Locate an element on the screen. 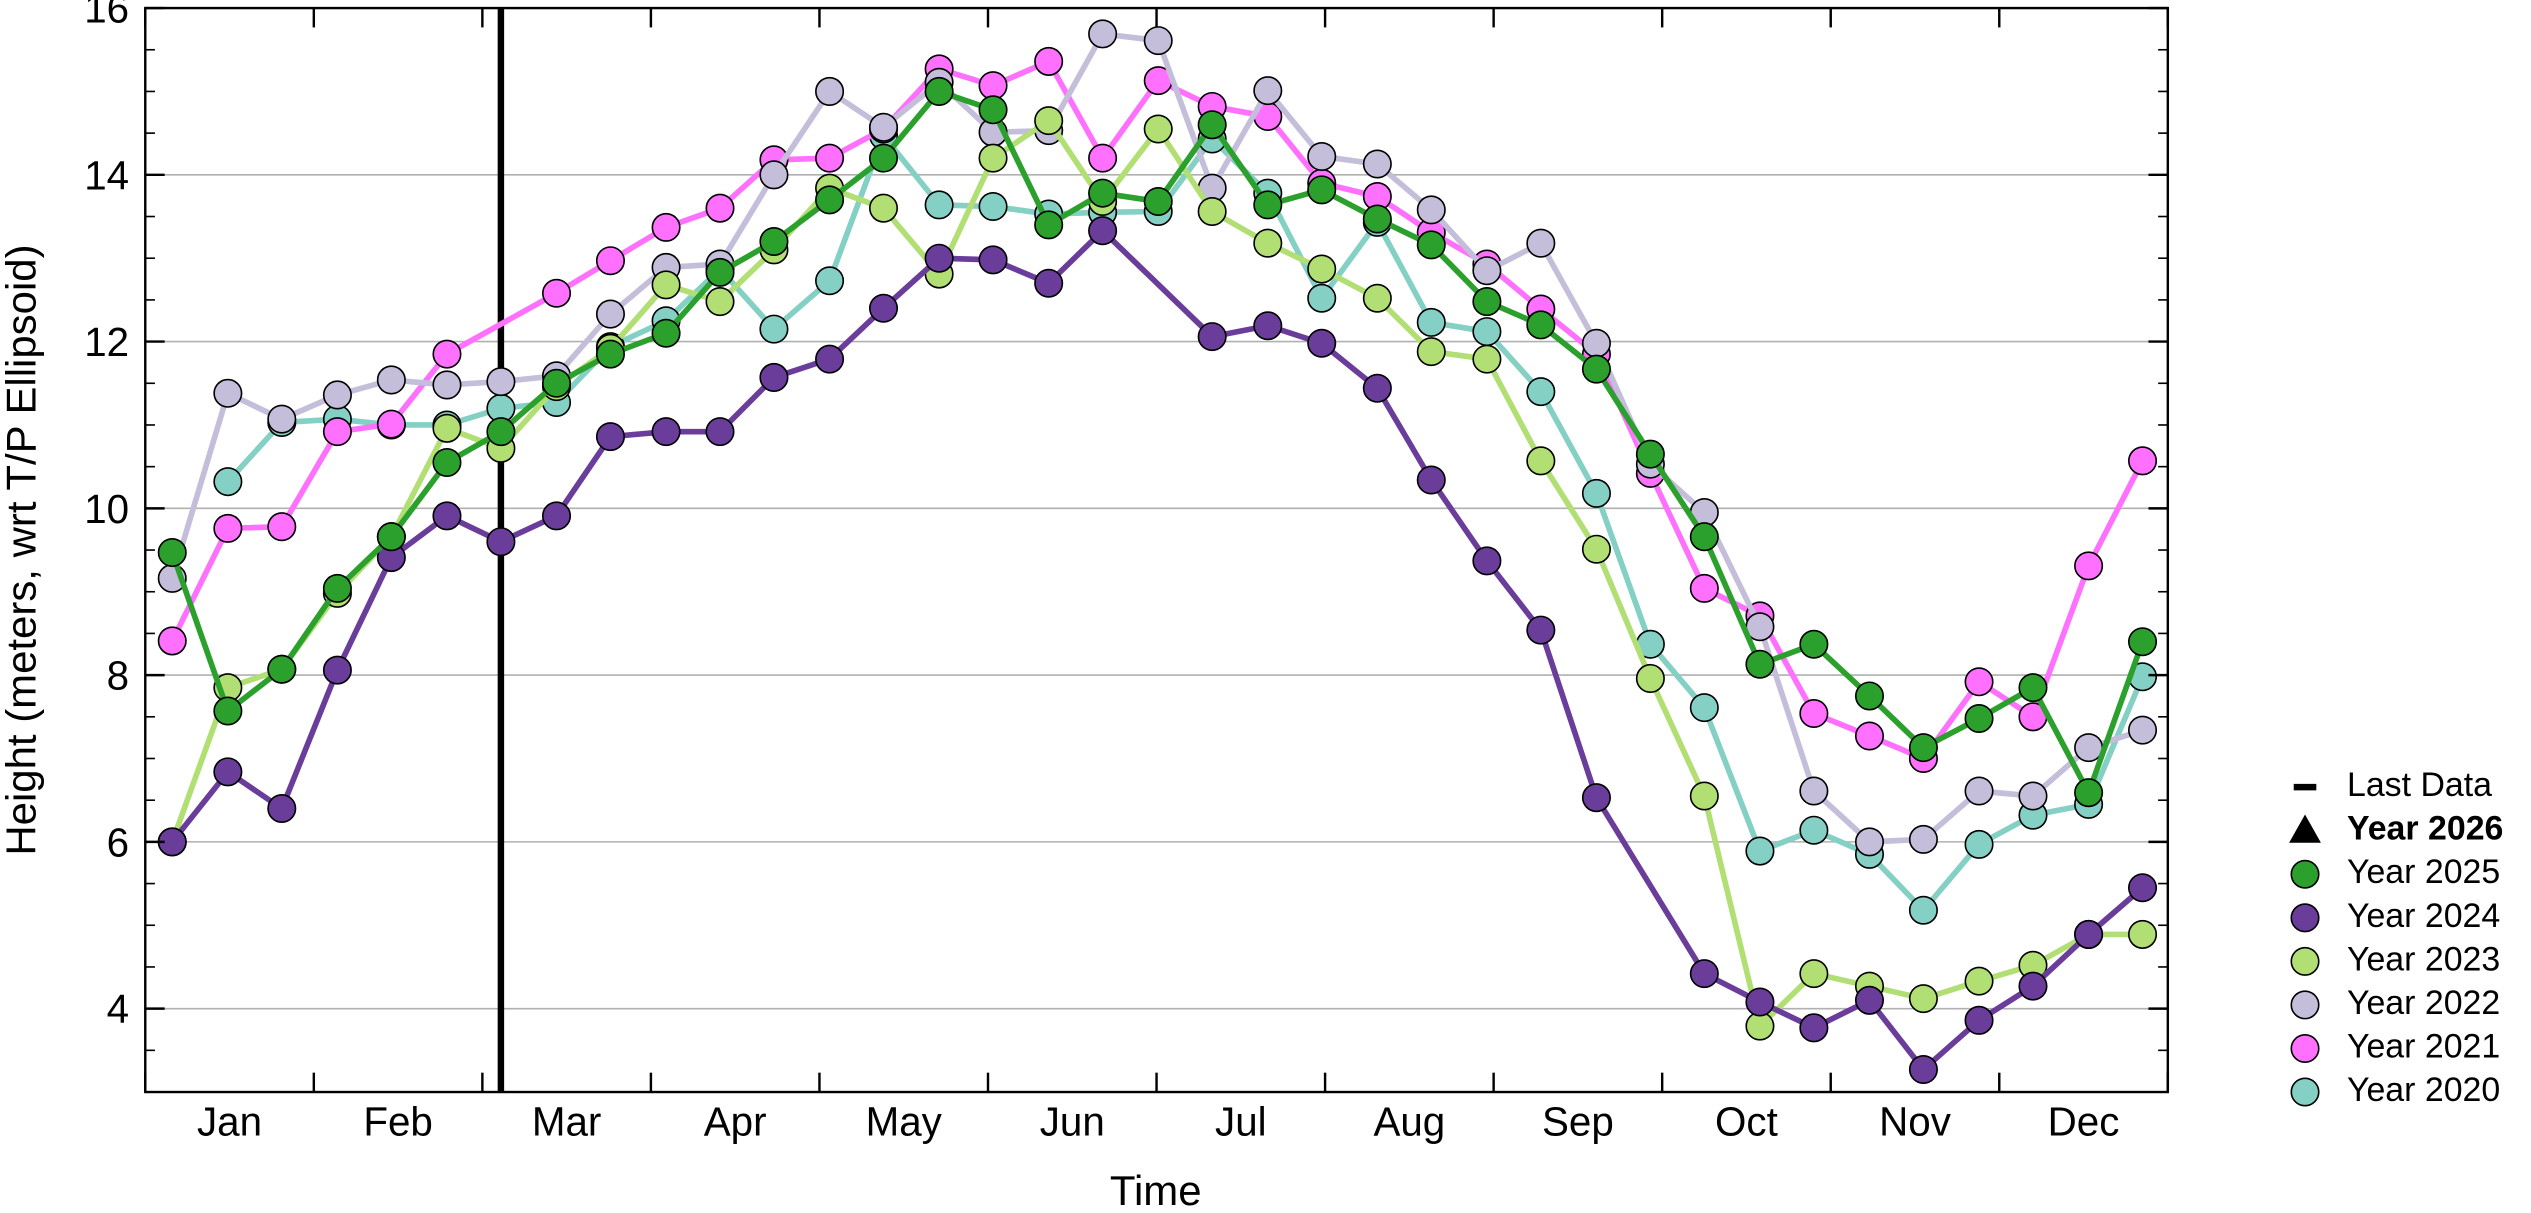 The image size is (2531, 1213). x-tick-label: Nov is located at coordinates (1915, 1122).